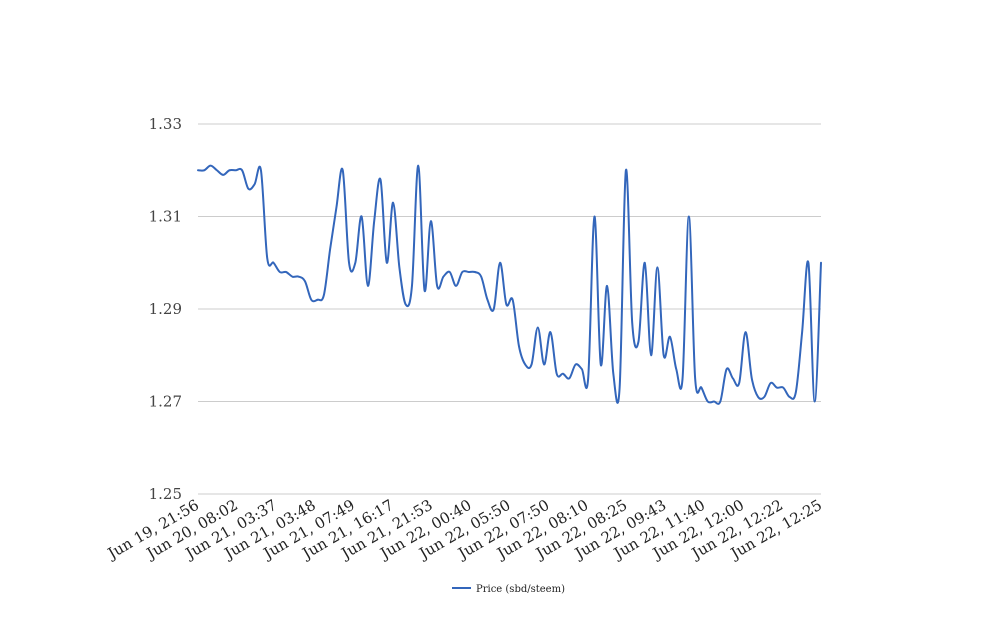 The image size is (1008, 621). Describe the element at coordinates (165, 494) in the screenshot. I see `y-tick-label: 1.25` at that location.